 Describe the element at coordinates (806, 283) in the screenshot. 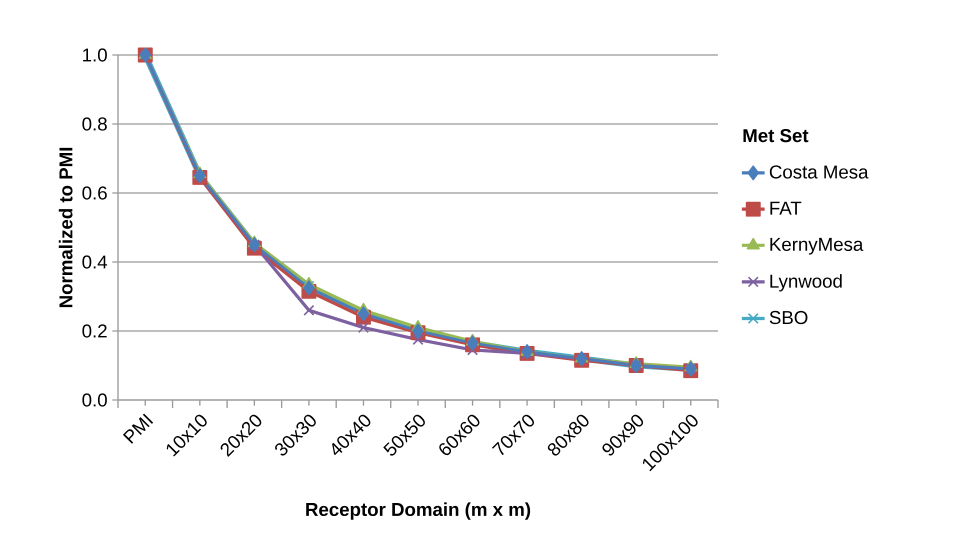

I see `legend-label: Lynwood` at that location.